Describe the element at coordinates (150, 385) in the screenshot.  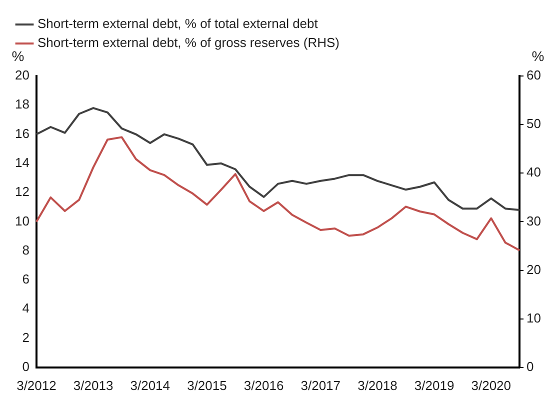
I see `x-tick-label: 3/2014` at that location.